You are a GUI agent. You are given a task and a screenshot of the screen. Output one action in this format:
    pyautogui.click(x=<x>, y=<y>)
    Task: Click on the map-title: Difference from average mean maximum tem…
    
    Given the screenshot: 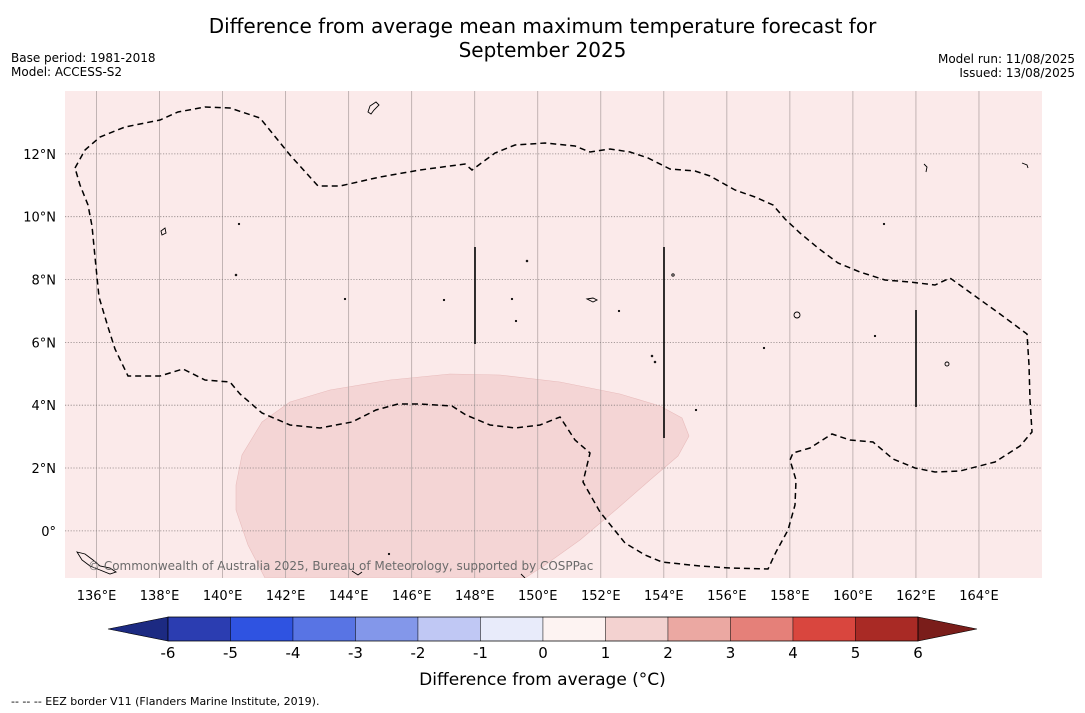 What is the action you would take?
    pyautogui.click(x=542, y=38)
    